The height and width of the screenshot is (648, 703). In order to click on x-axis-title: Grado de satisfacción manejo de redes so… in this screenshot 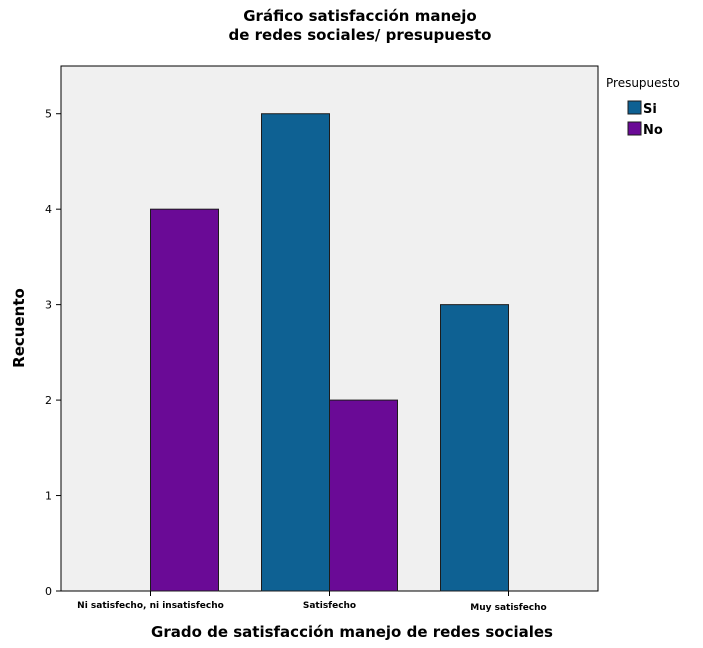, I will do `click(352, 632)`.